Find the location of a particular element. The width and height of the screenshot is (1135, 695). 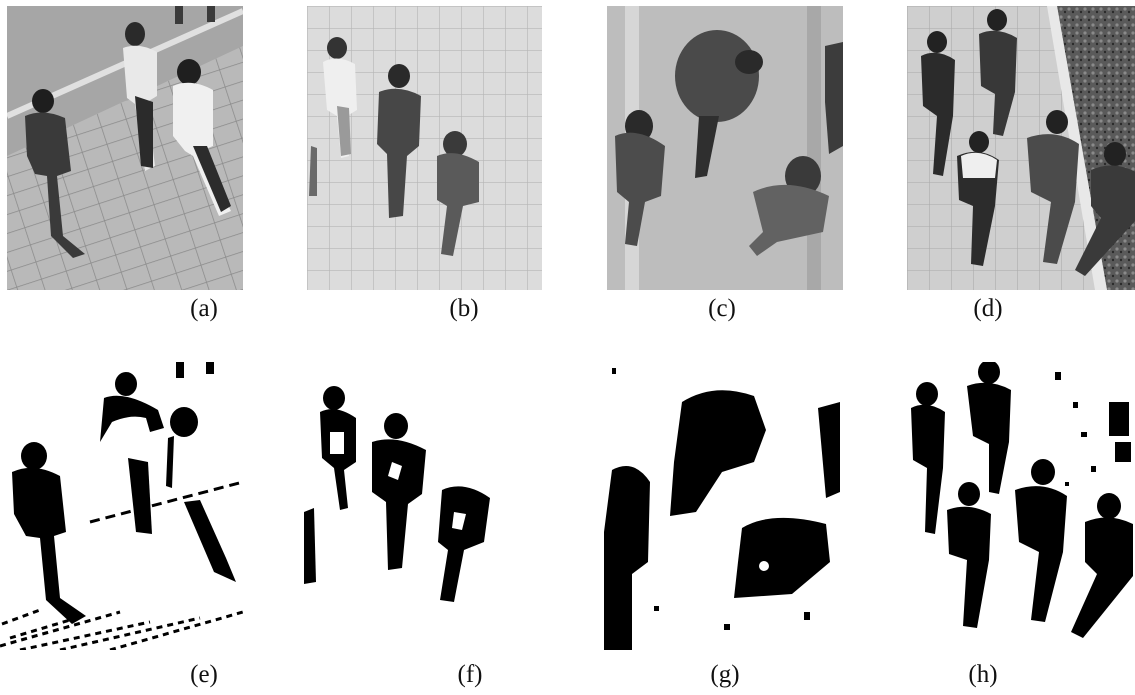

caption-c: (c) is located at coordinates (722, 308).